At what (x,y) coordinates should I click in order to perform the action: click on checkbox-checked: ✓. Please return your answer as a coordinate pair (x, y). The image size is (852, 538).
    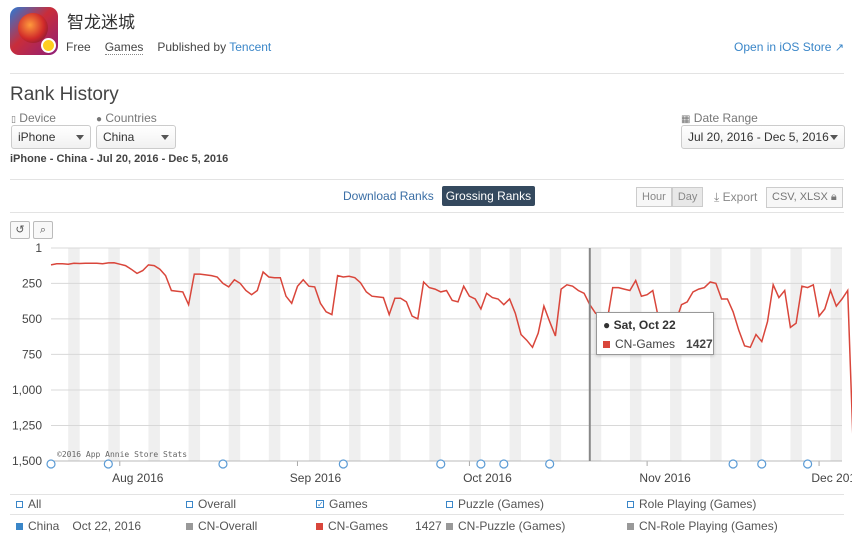
    Looking at the image, I should click on (320, 504).